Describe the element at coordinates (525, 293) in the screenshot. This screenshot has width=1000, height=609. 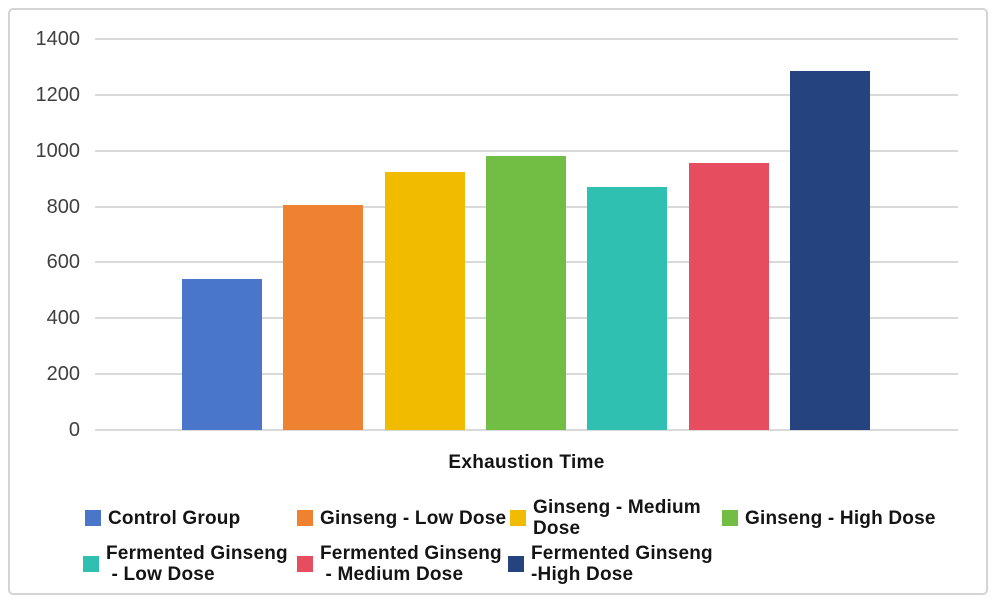
I see `bar-ginseng-high-dose` at that location.